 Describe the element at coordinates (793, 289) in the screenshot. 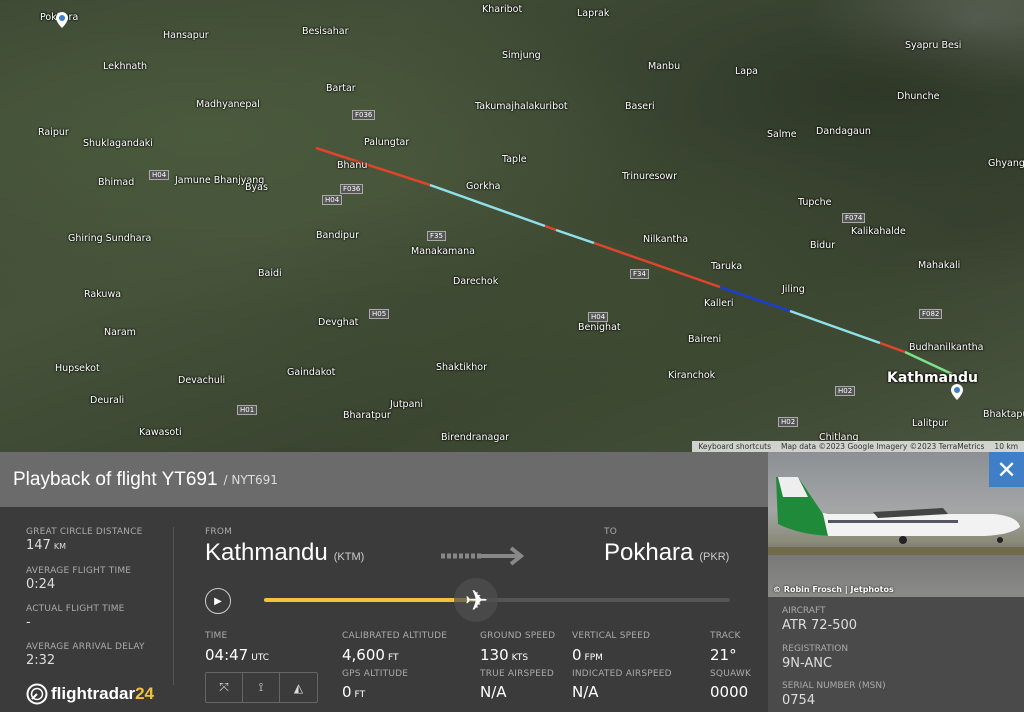

I see `place-label: Jiling` at that location.